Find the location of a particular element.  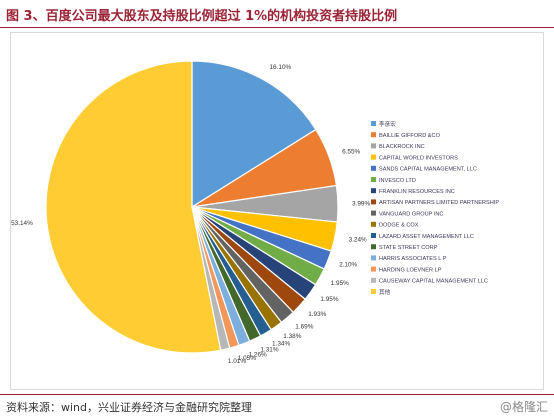

slice-percent-label: 1.69% is located at coordinates (304, 327).